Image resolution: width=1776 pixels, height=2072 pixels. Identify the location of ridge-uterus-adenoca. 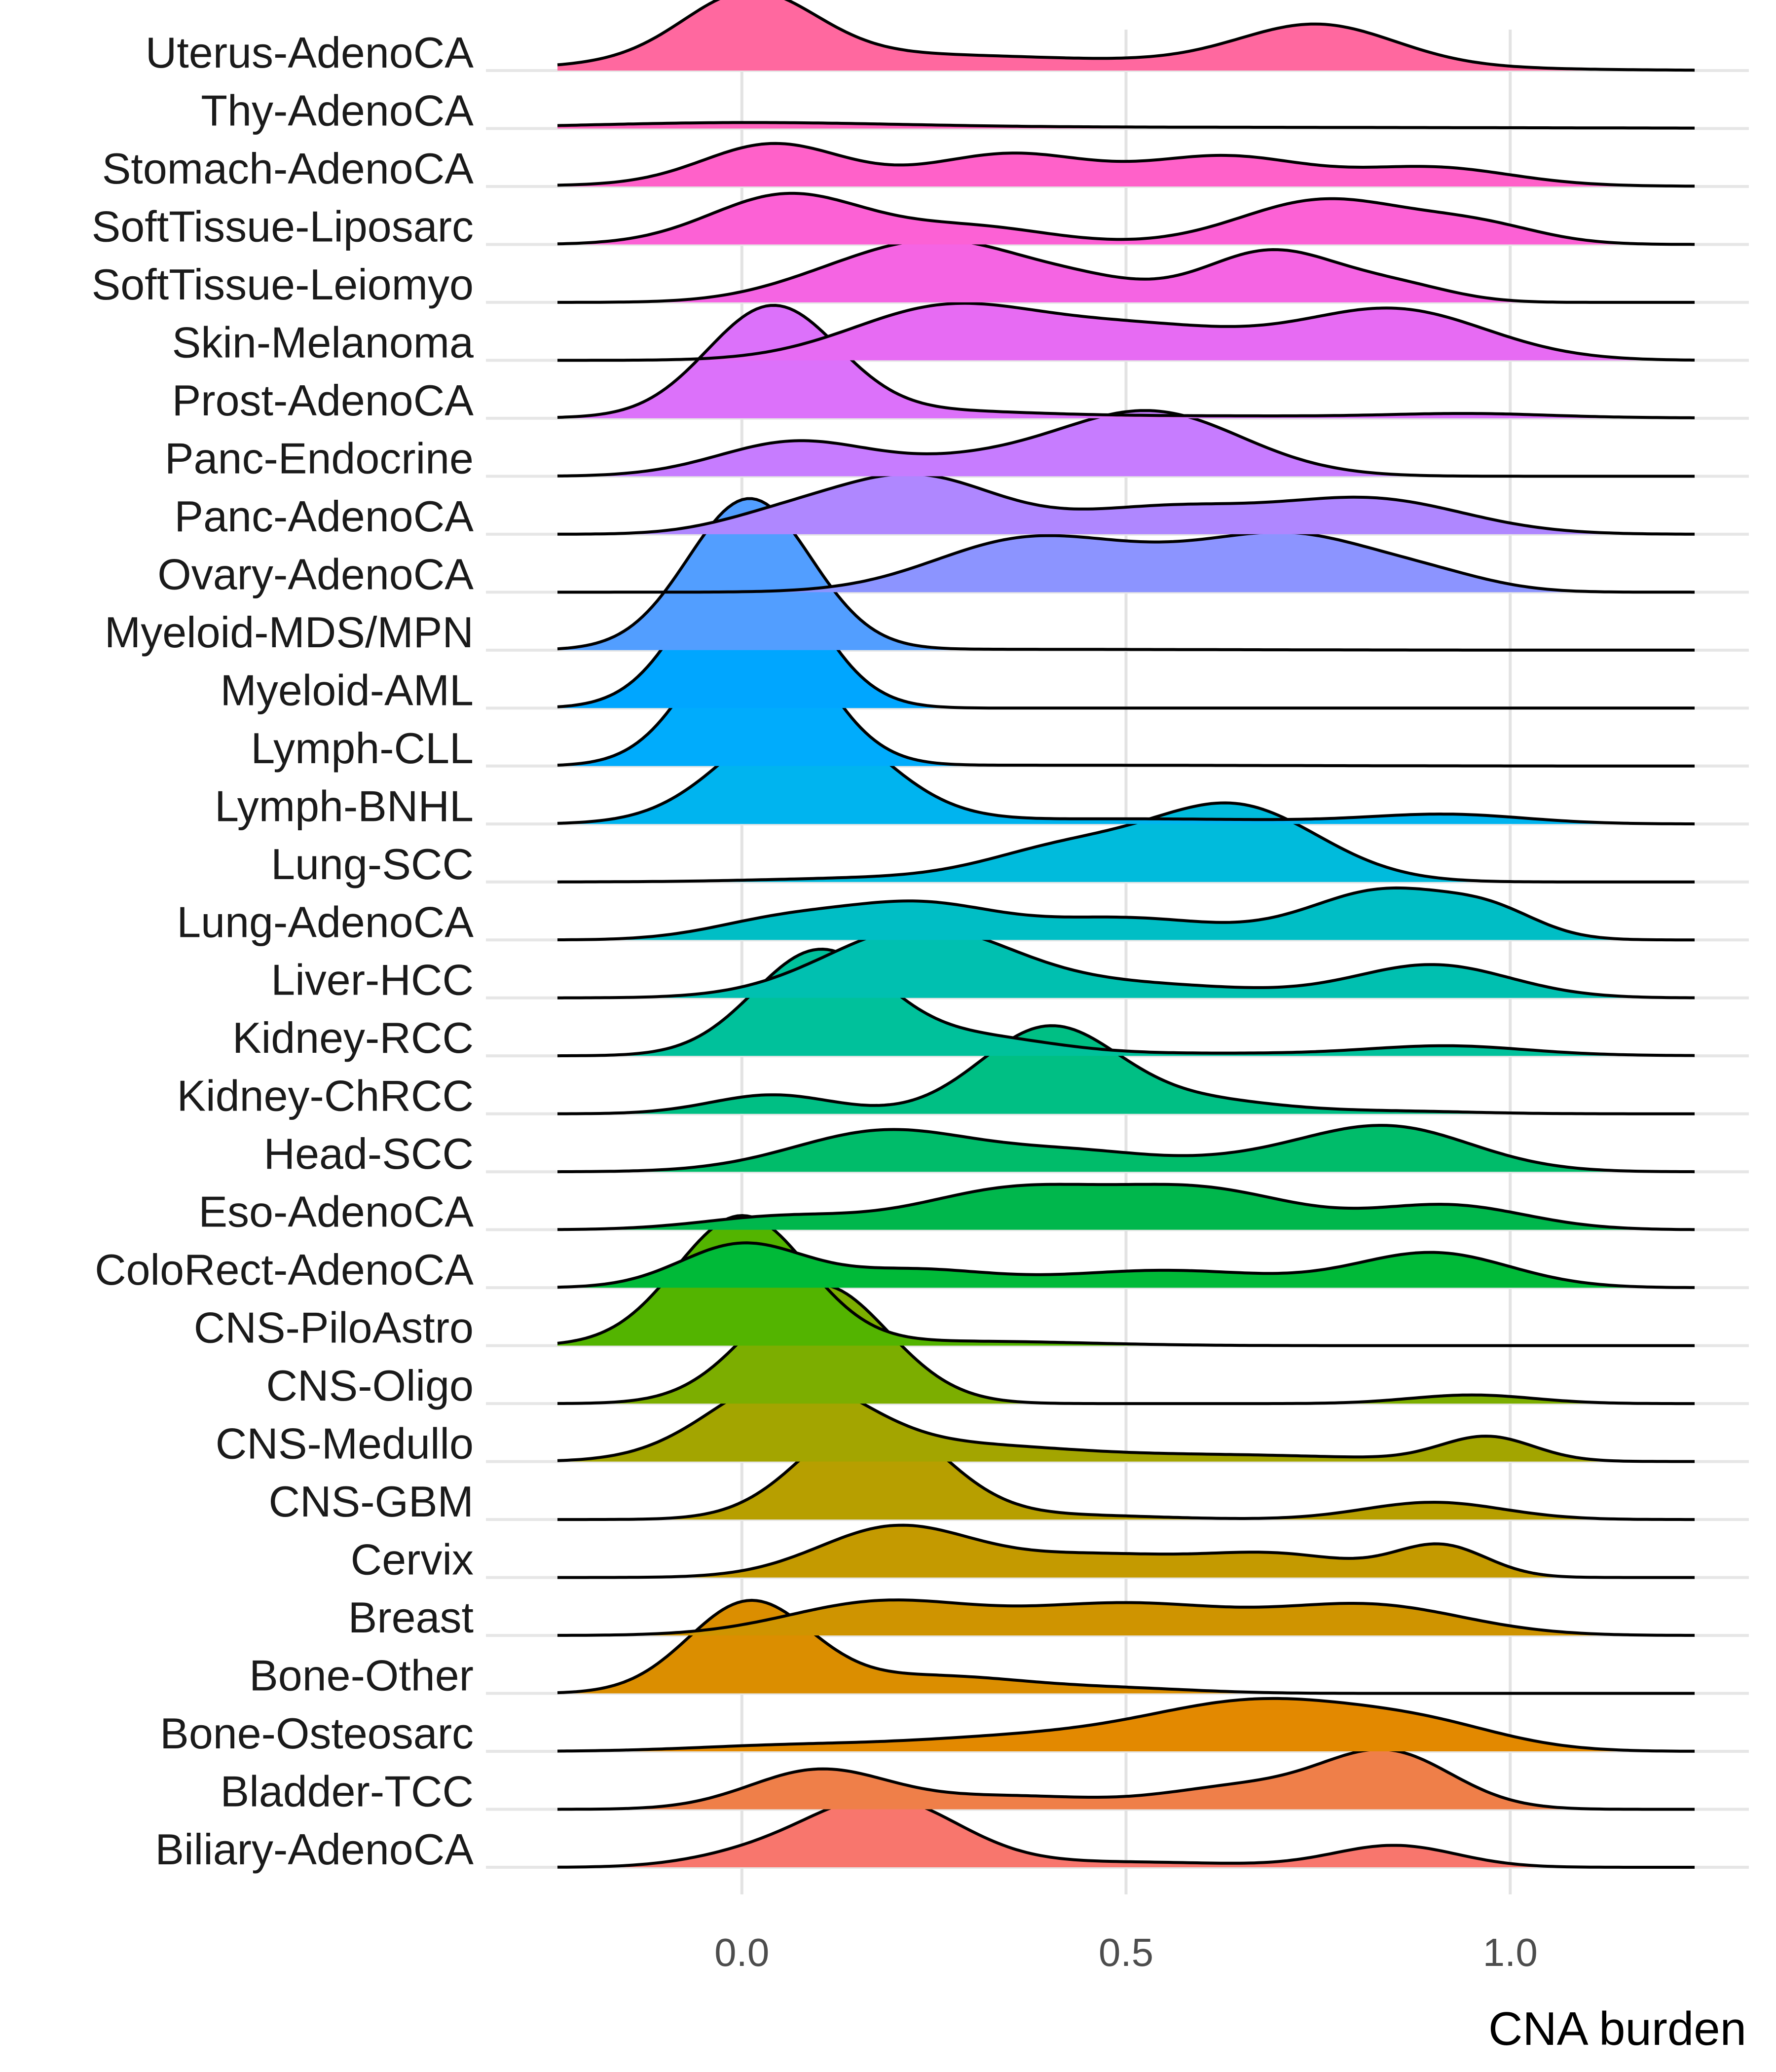
(1126, 36).